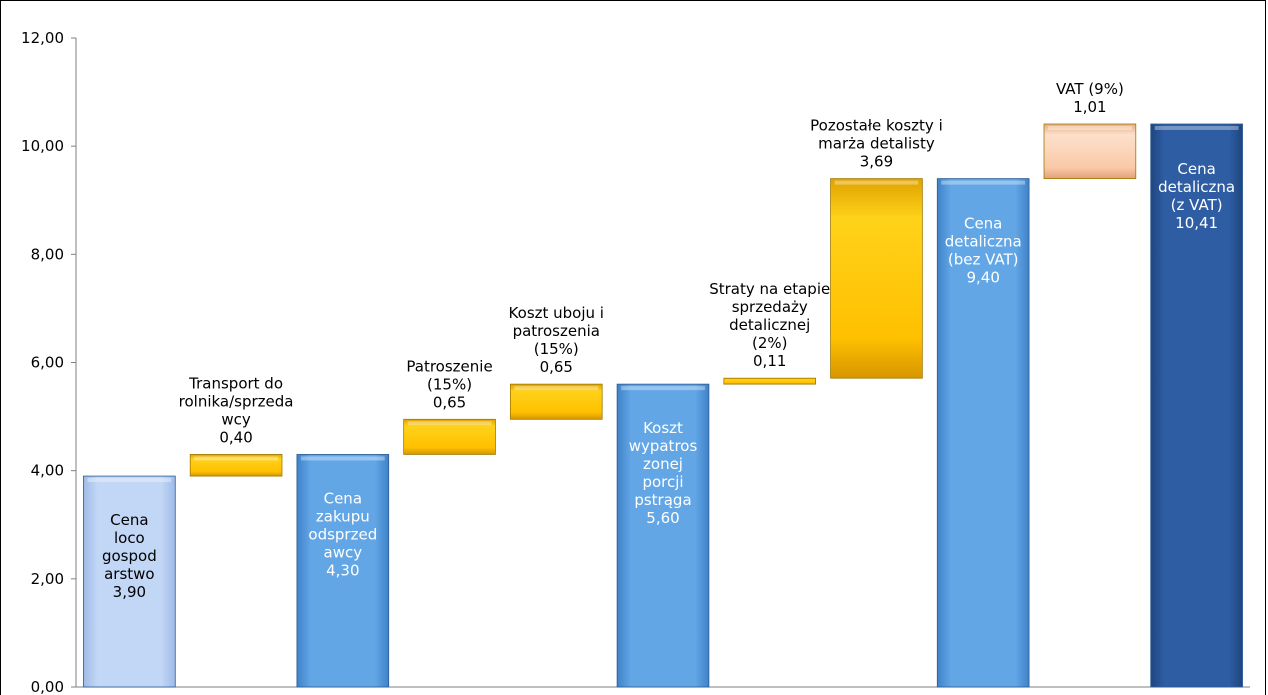 The width and height of the screenshot is (1268, 695). What do you see at coordinates (129, 592) in the screenshot?
I see `bar-value-label: 3,90` at bounding box center [129, 592].